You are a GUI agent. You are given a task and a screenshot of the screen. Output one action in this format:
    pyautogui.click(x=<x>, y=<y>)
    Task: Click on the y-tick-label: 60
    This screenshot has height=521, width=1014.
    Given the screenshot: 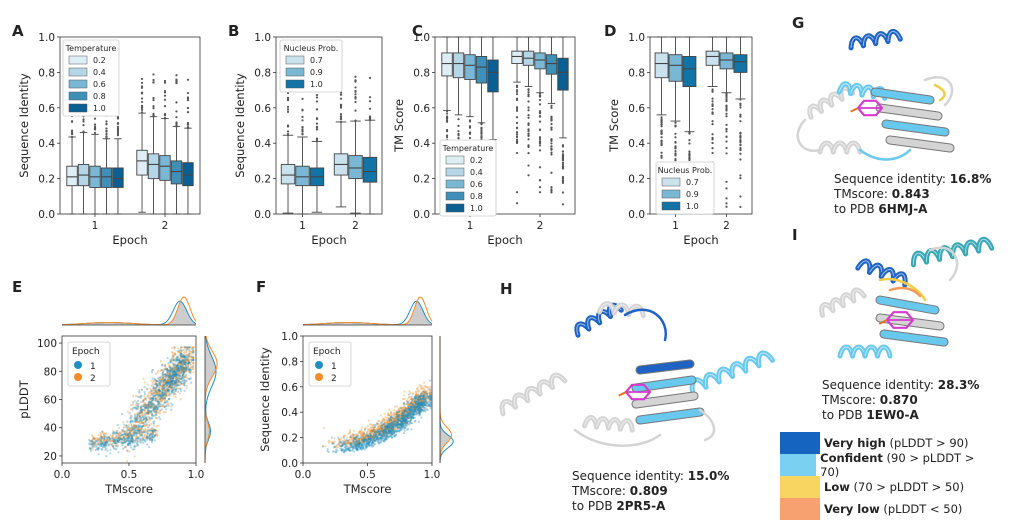 What is the action you would take?
    pyautogui.click(x=50, y=401)
    